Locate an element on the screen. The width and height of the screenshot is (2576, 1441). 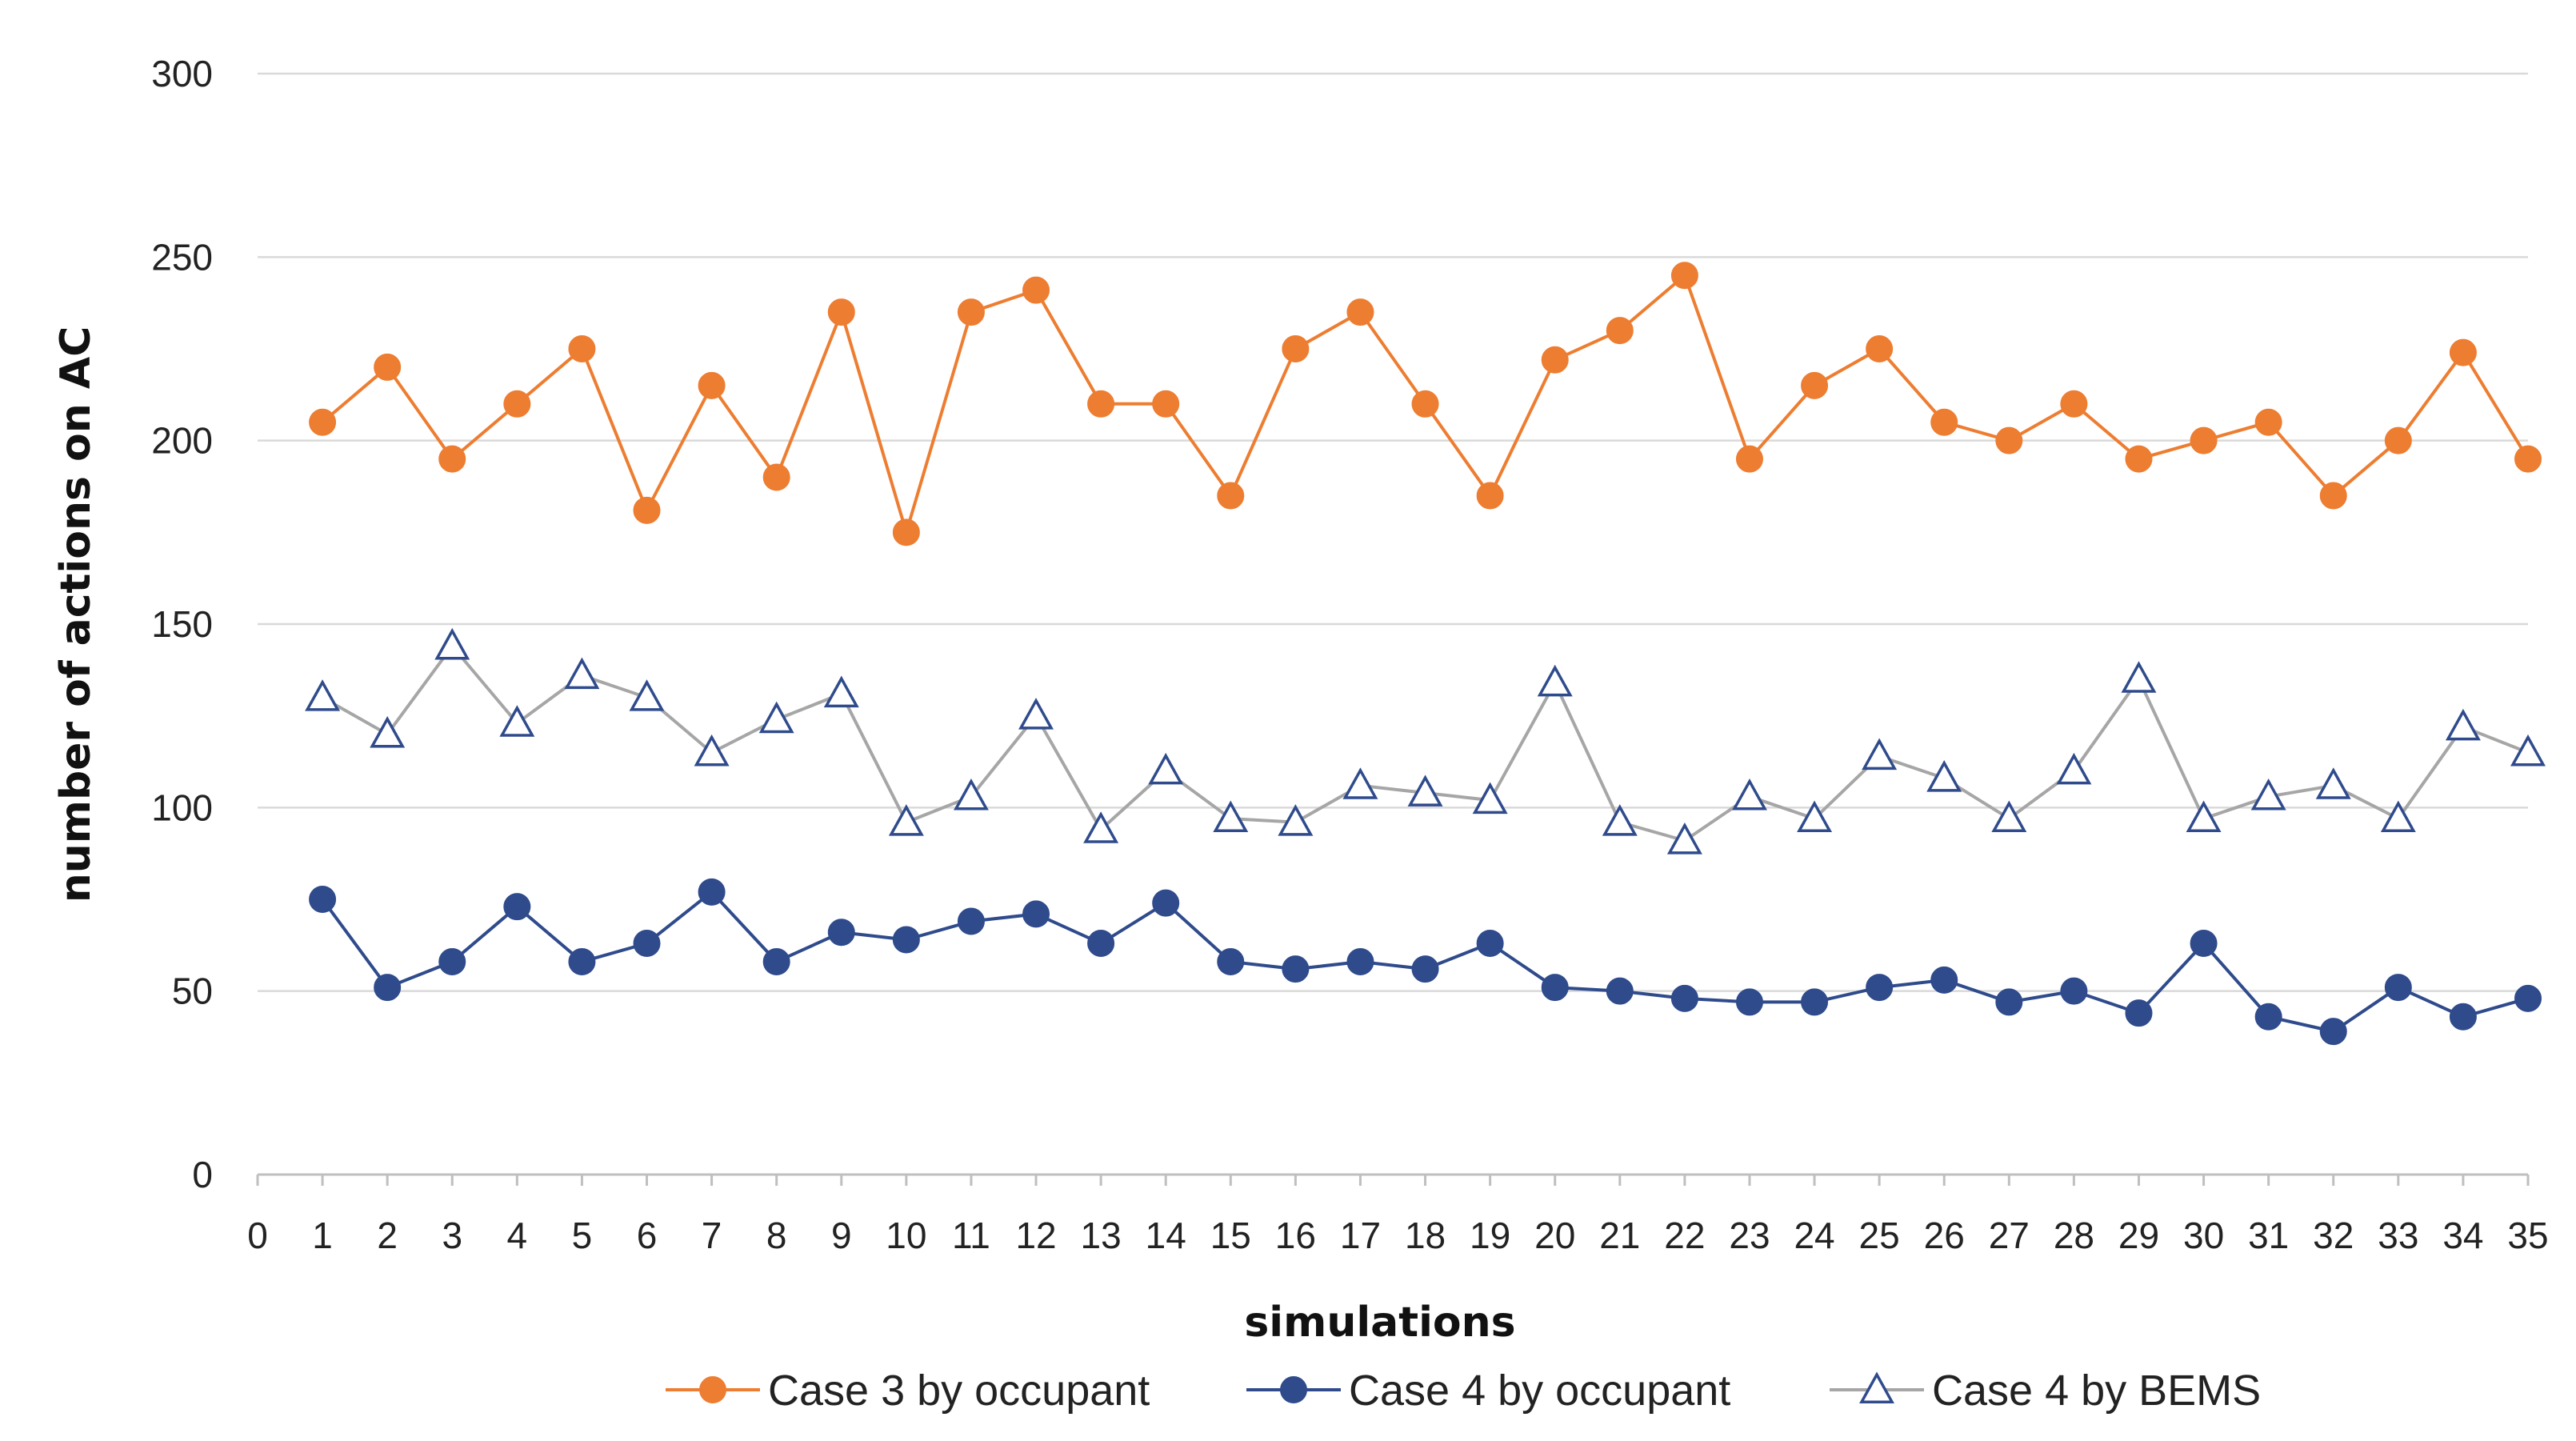
y-tick-label: 50 is located at coordinates (192, 991).